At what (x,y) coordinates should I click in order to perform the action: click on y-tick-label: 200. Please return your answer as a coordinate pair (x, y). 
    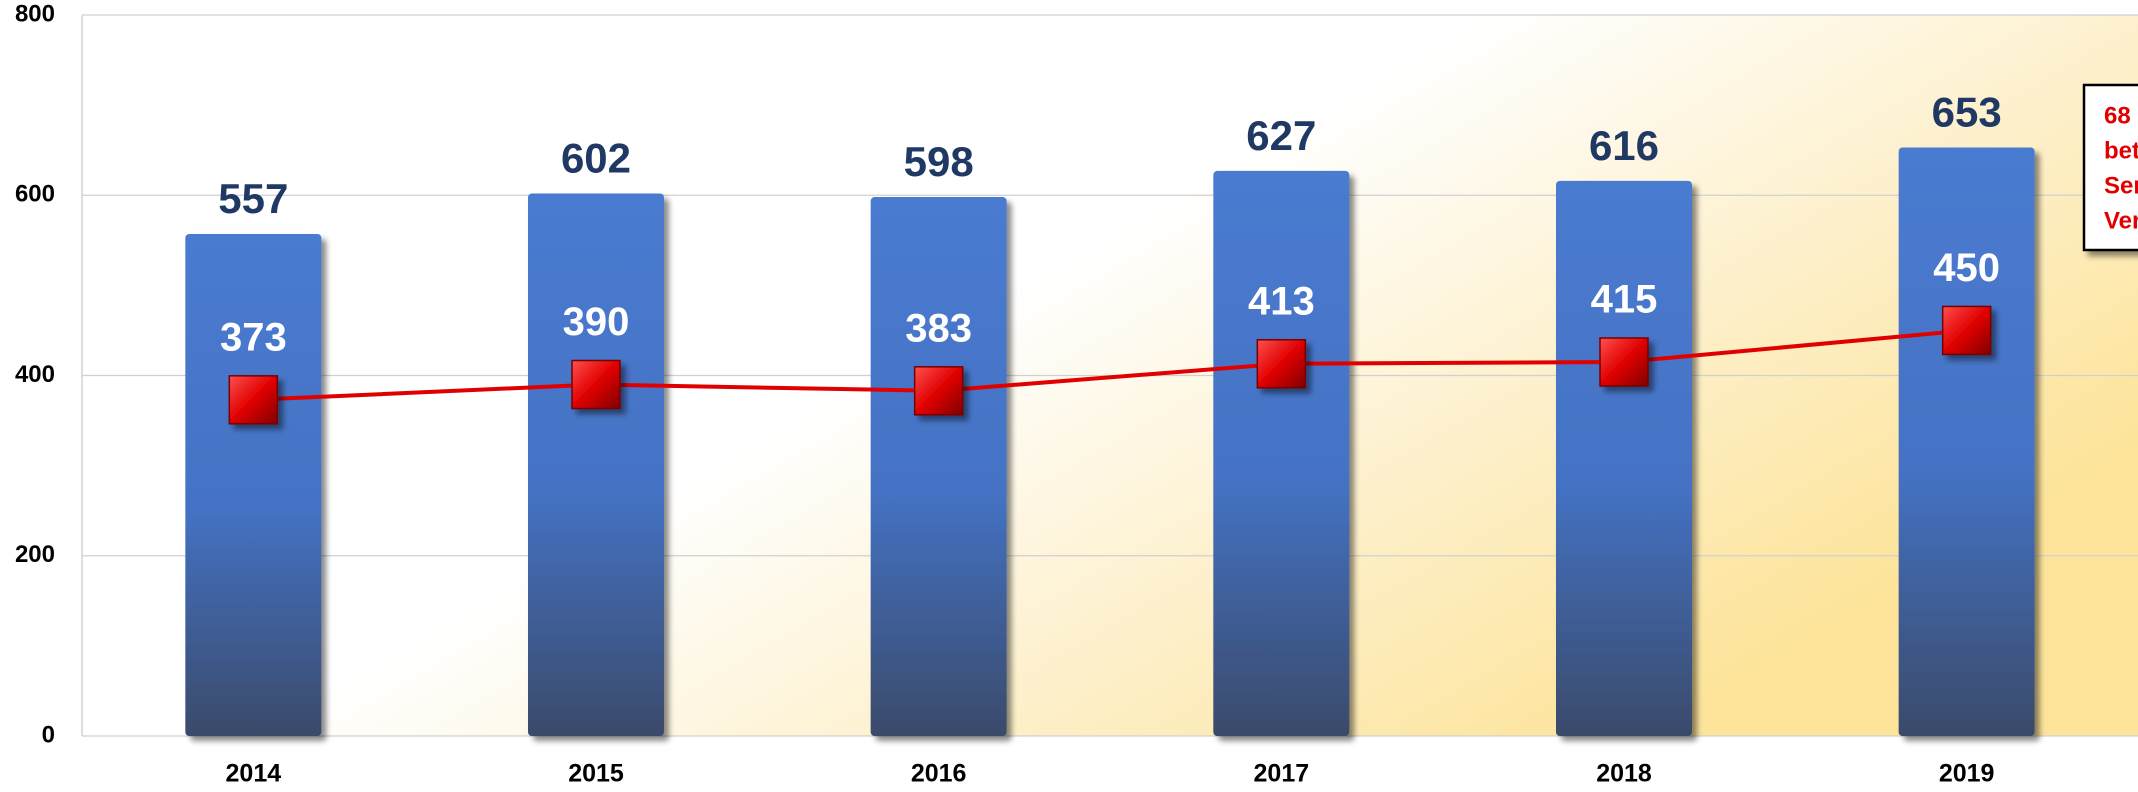
    Looking at the image, I should click on (35, 554).